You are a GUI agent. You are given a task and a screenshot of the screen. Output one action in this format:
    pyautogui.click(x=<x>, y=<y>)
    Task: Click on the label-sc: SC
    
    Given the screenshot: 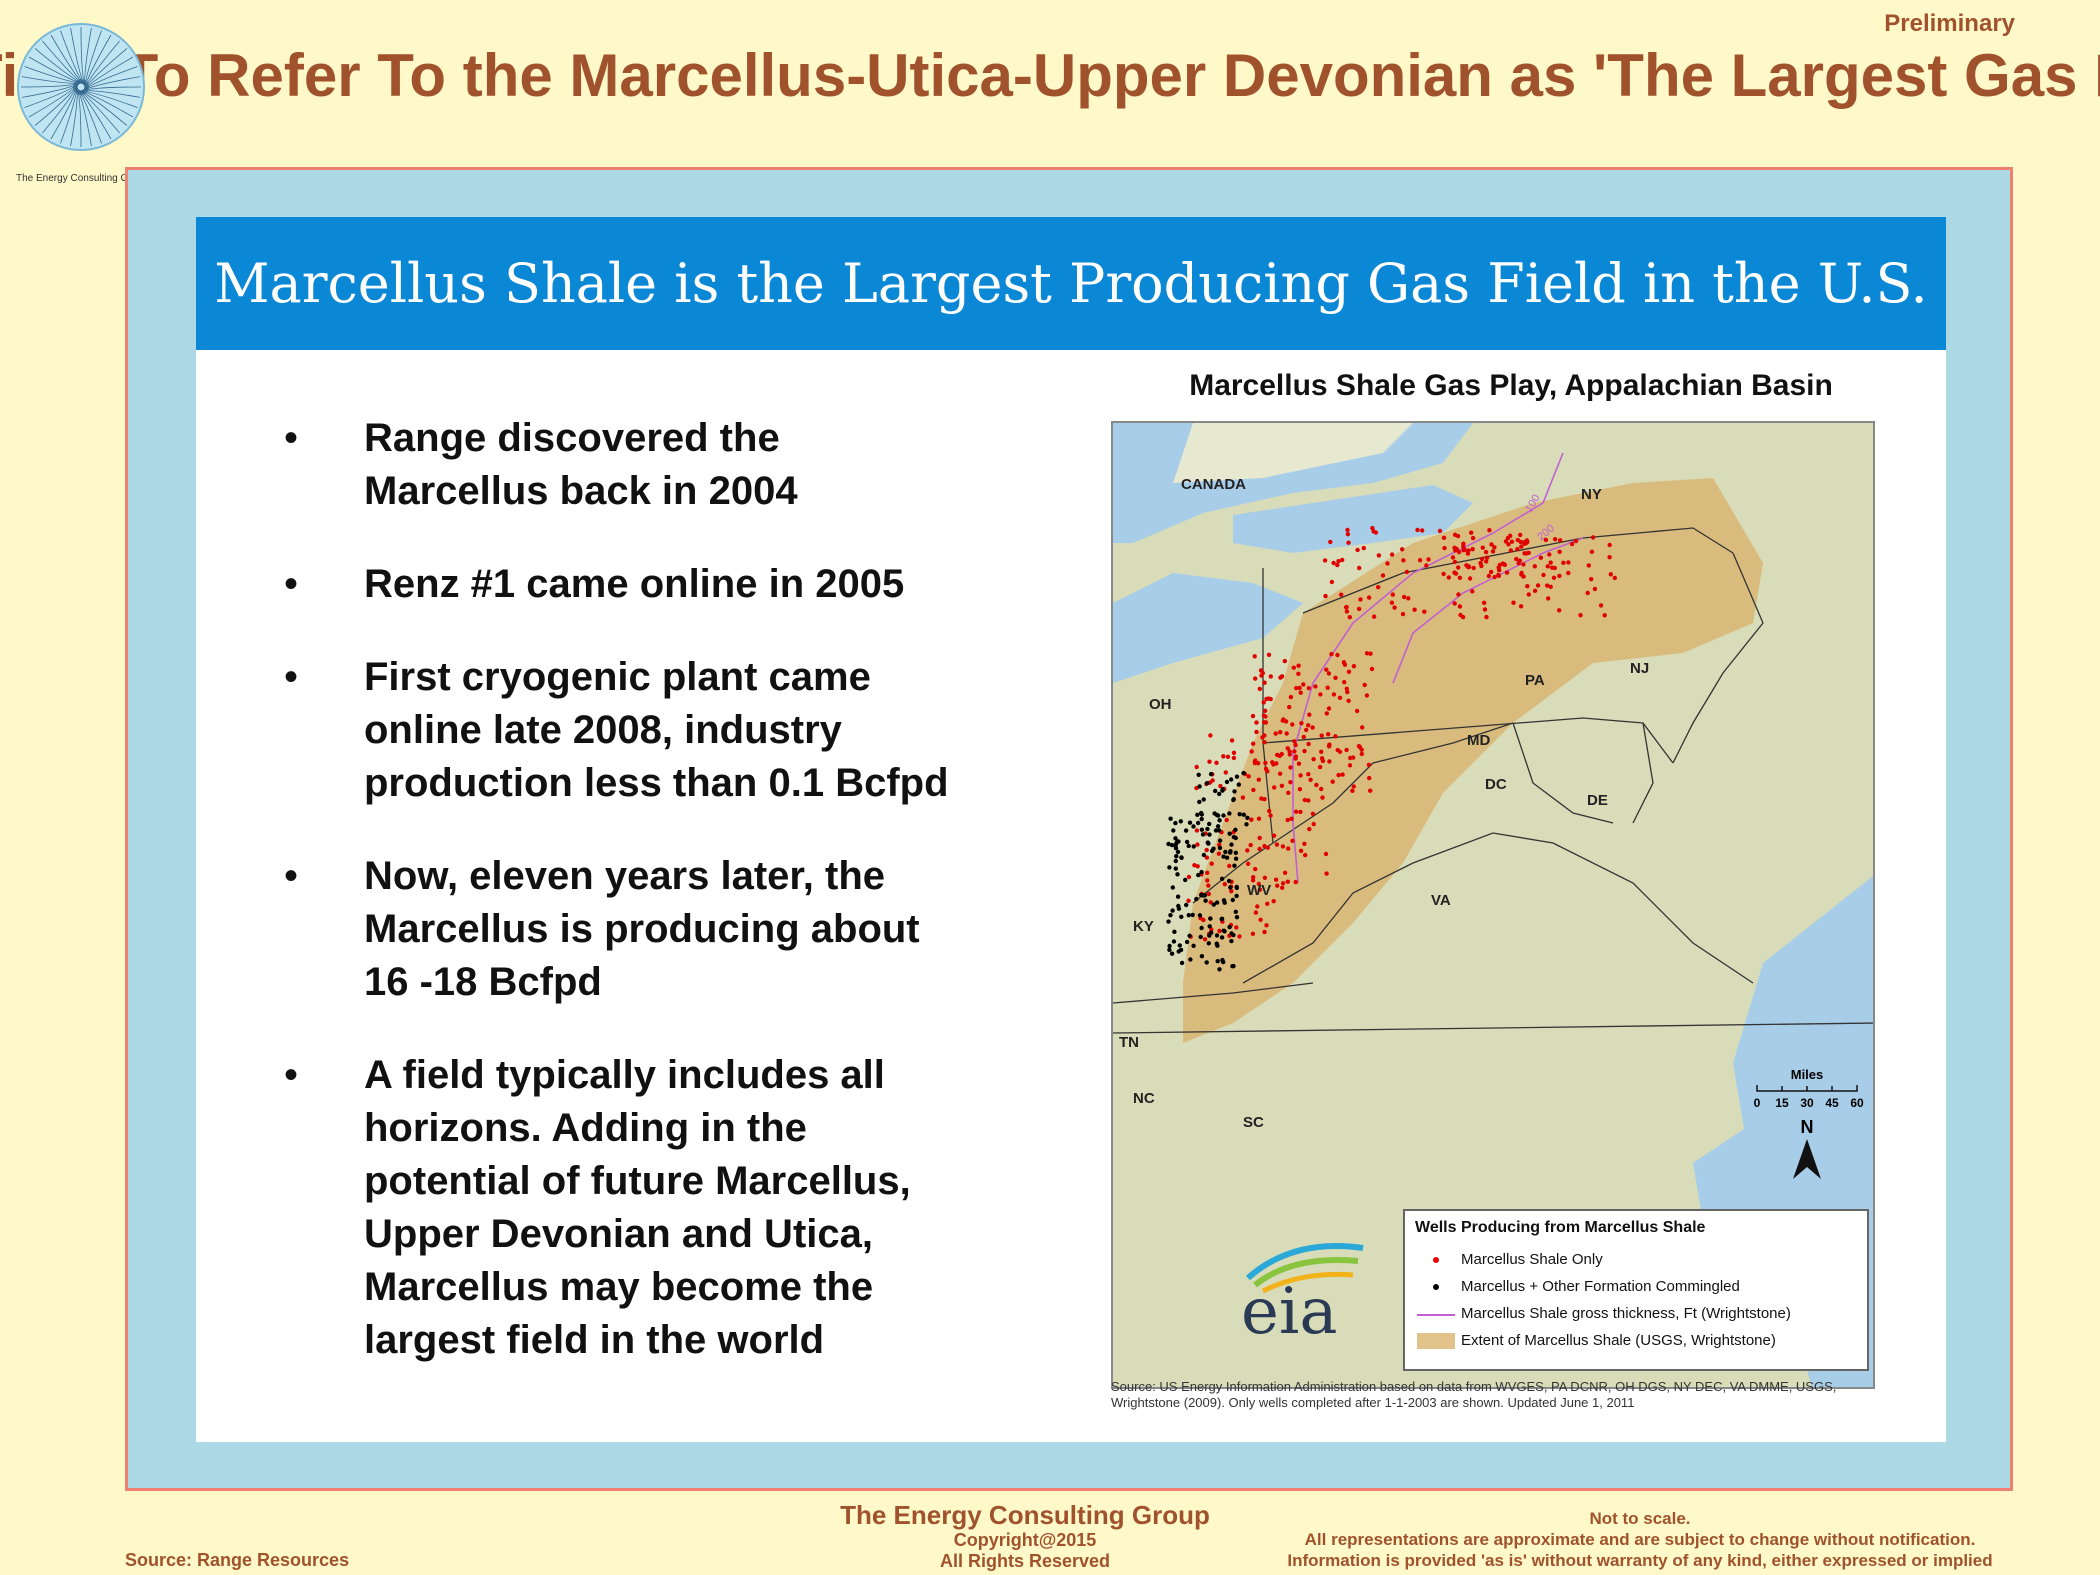 What is the action you would take?
    pyautogui.click(x=1253, y=1122)
    